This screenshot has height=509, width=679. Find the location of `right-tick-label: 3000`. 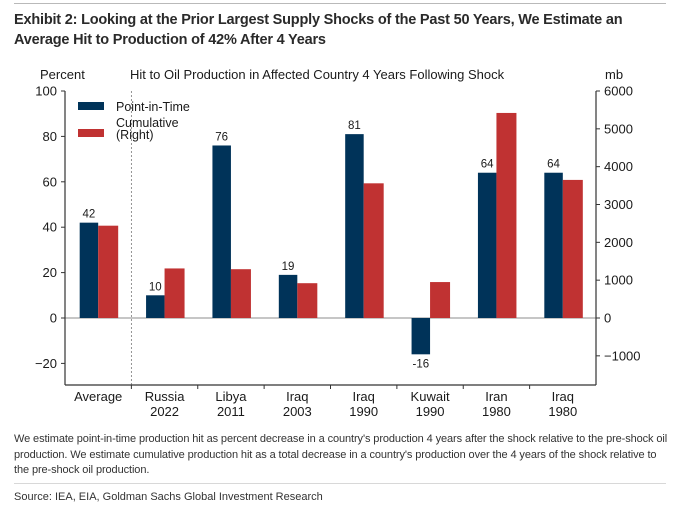

right-tick-label: 3000 is located at coordinates (618, 204).